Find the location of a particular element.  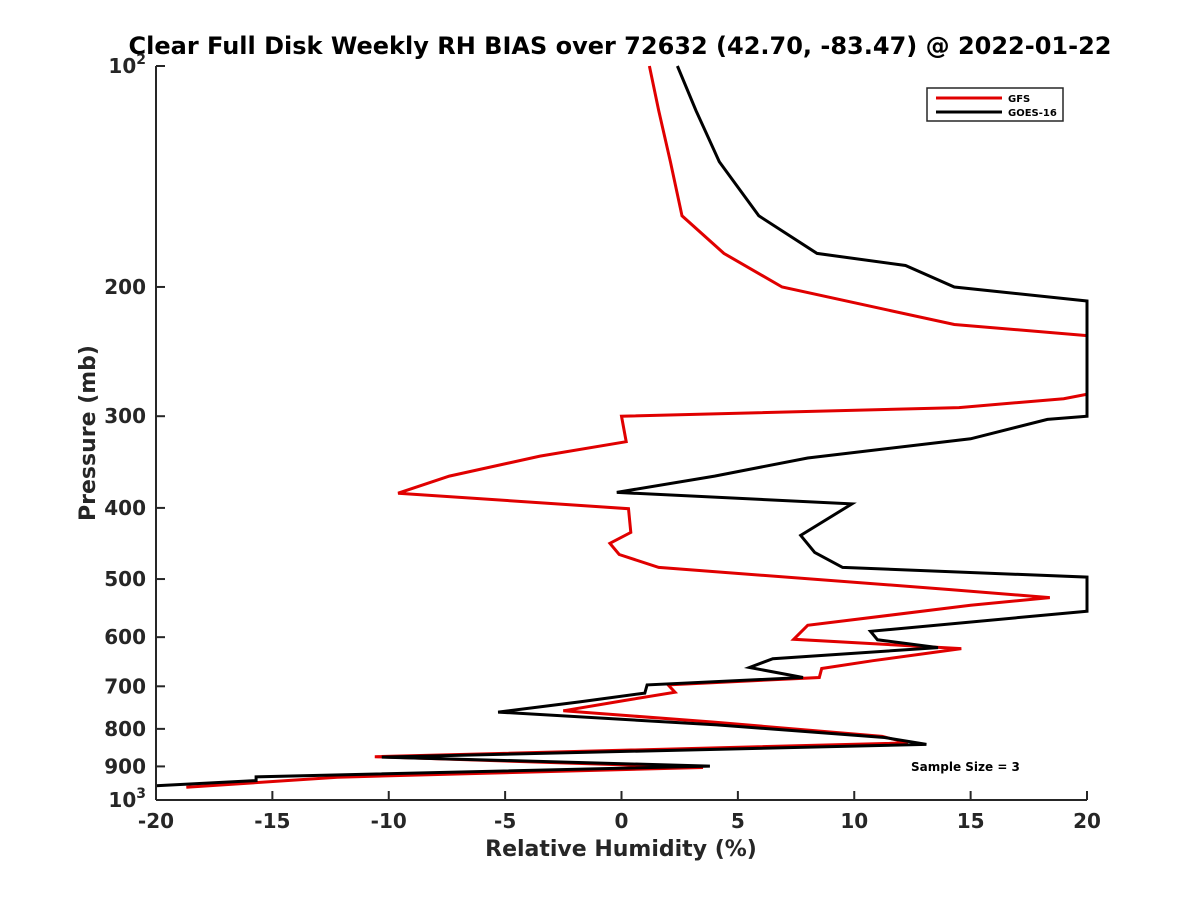

legend-label: GFS is located at coordinates (1019, 99).